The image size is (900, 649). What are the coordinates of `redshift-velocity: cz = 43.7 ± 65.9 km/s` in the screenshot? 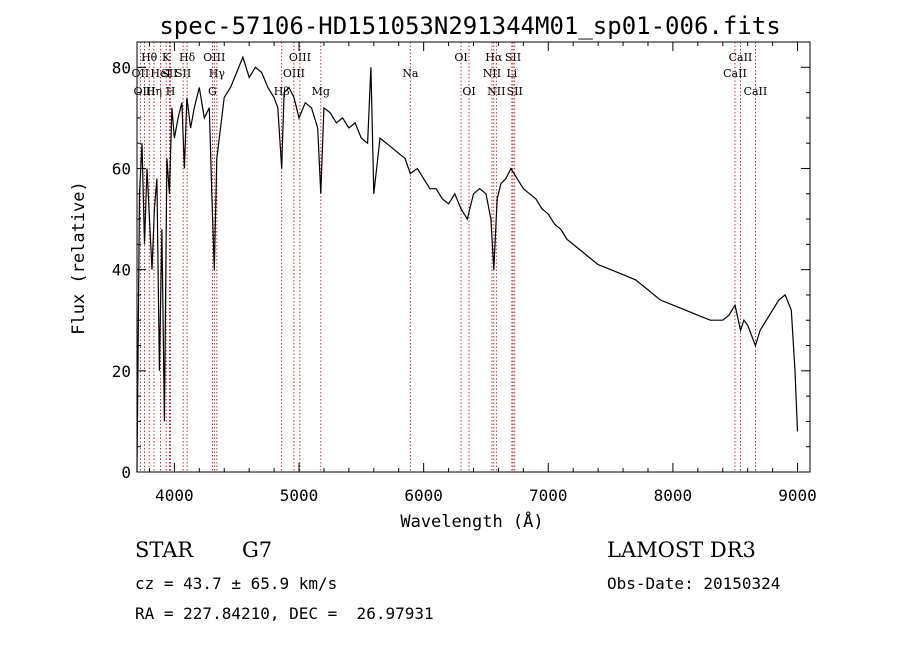 It's located at (236, 583).